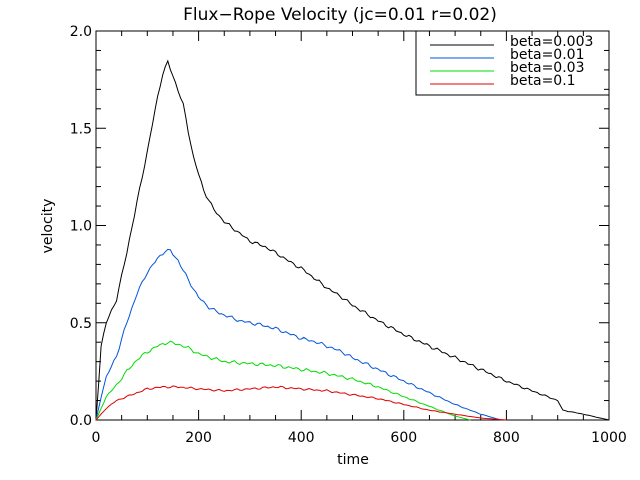 The image size is (640, 480). I want to click on legend-label: beta=0.1, so click(543, 81).